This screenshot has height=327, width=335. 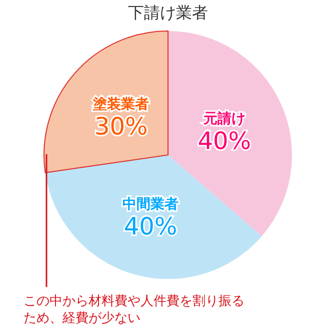 What do you see at coordinates (121, 126) in the screenshot?
I see `data-label: 30%` at bounding box center [121, 126].